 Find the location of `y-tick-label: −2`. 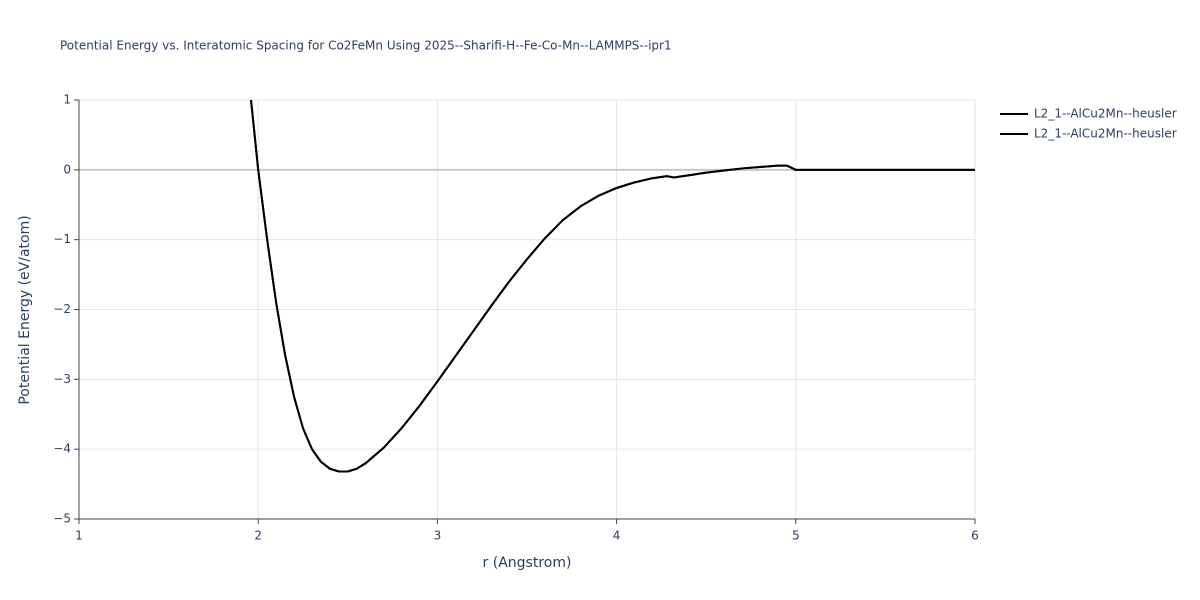

y-tick-label: −2 is located at coordinates (62, 309).